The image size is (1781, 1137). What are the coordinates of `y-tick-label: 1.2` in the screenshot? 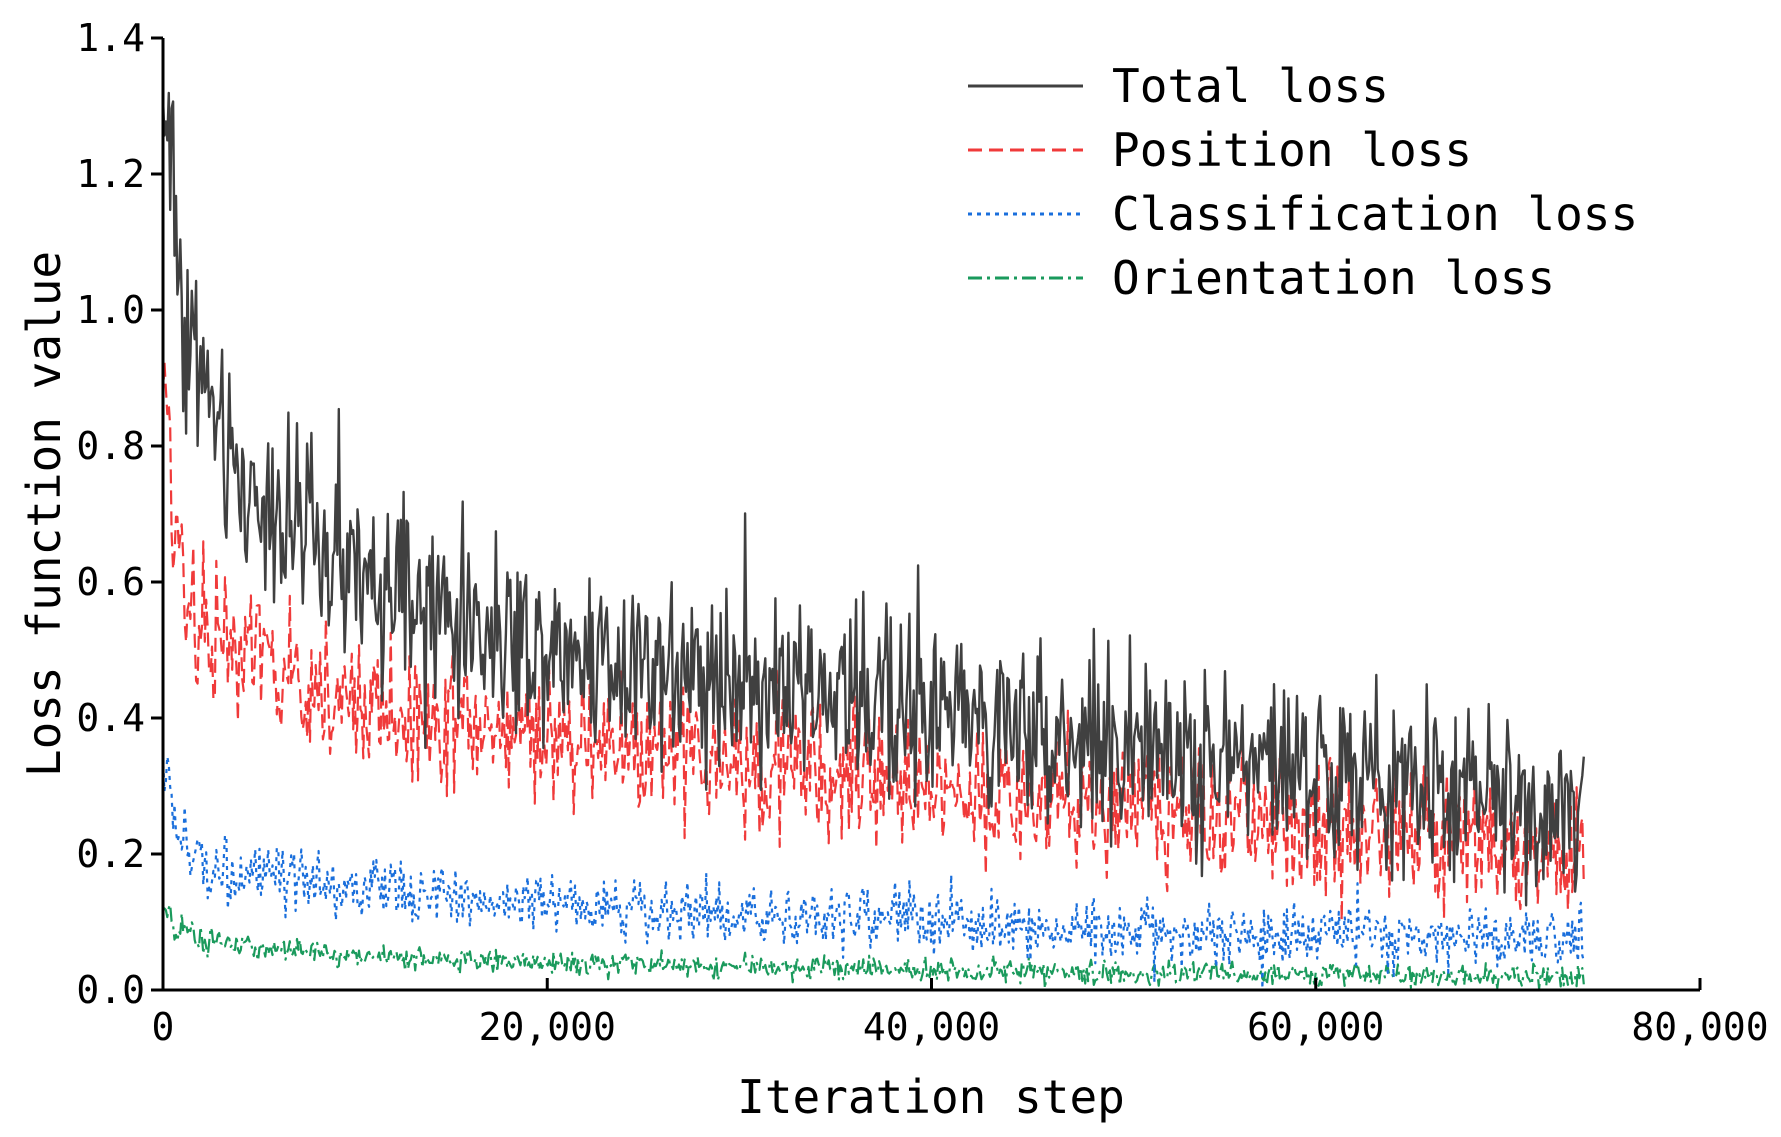 It's located at (110, 174).